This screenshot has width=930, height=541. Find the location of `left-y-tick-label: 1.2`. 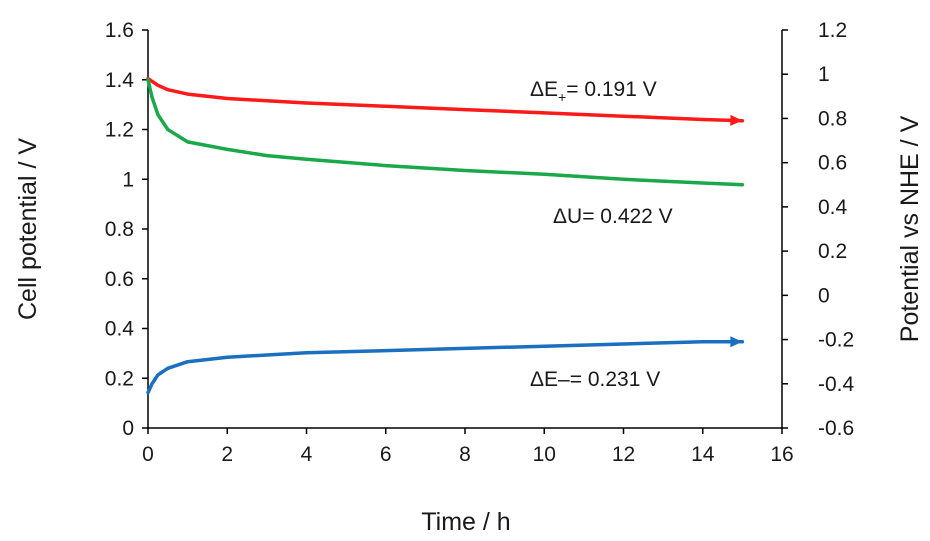

left-y-tick-label: 1.2 is located at coordinates (119, 130).